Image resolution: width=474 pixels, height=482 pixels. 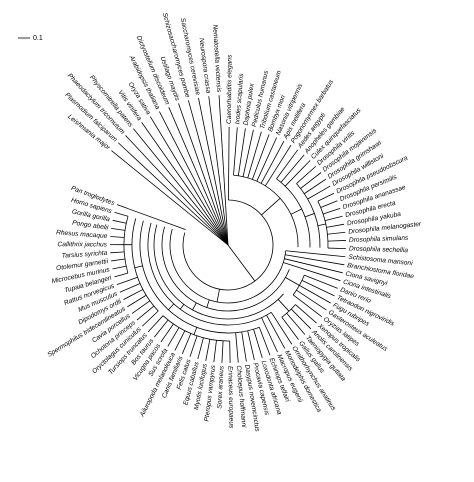 I want to click on taxon-label: Caenorhabditis elegans, so click(x=230, y=89).